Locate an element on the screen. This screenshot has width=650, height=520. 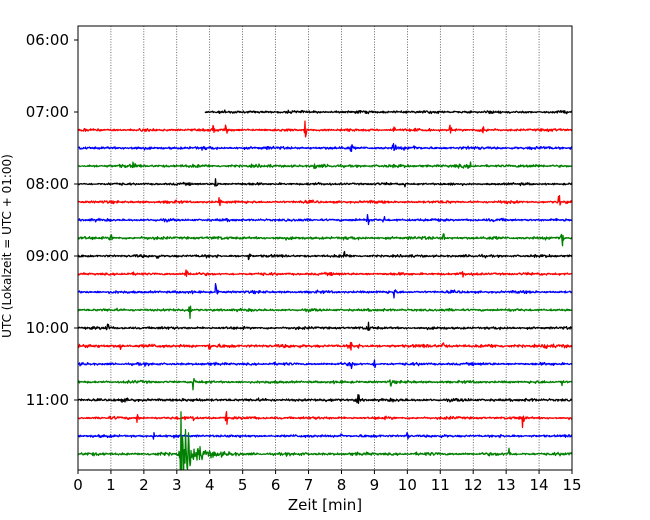
y-tick-label: 09:00 is located at coordinates (47, 256).